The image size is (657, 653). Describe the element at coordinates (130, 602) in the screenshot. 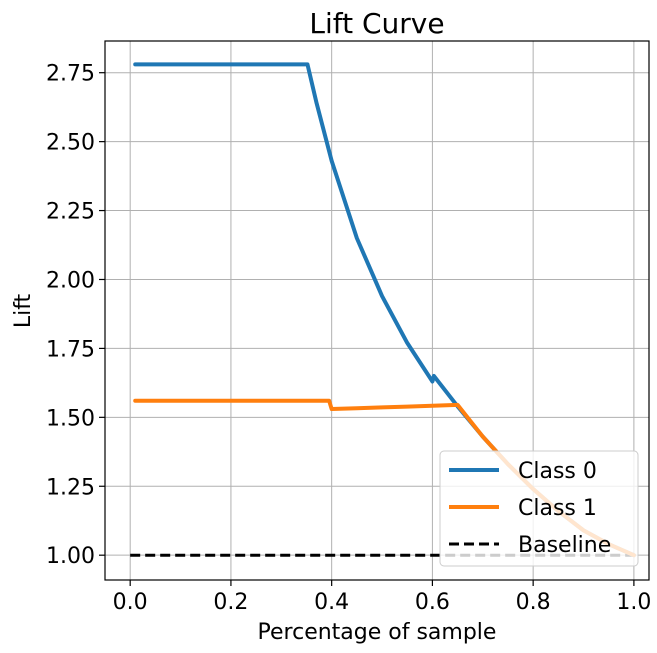

I see `x-tick-label: 0.0` at that location.